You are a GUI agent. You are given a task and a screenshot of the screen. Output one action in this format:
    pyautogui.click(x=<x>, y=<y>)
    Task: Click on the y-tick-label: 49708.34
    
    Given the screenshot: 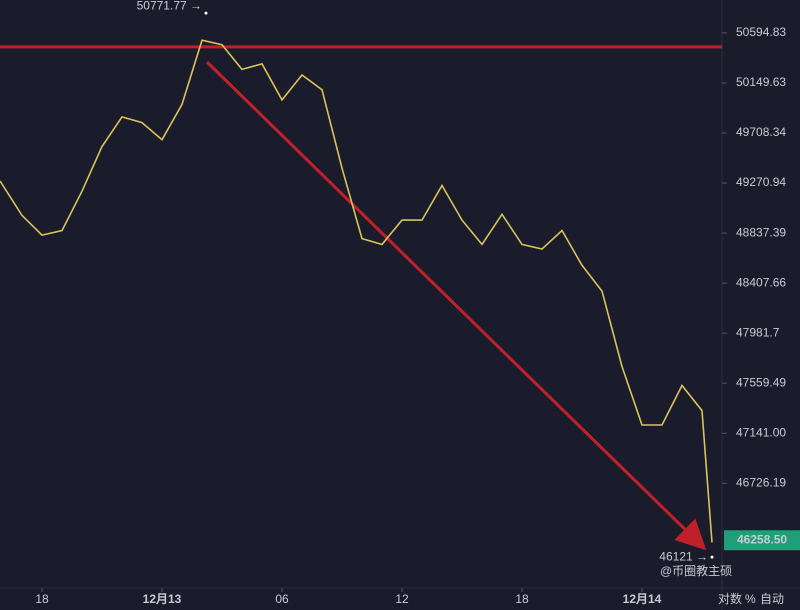 What is the action you would take?
    pyautogui.click(x=761, y=132)
    